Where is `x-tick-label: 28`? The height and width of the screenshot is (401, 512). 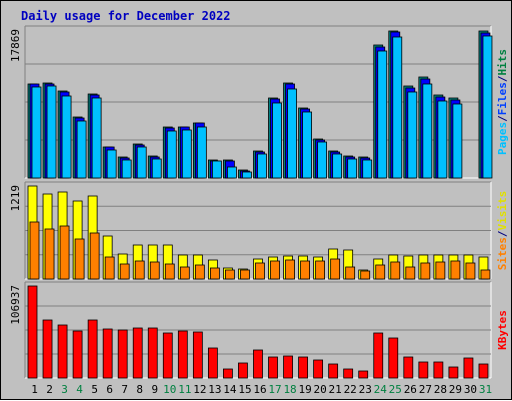
x-tick-label: 28 is located at coordinates (440, 389).